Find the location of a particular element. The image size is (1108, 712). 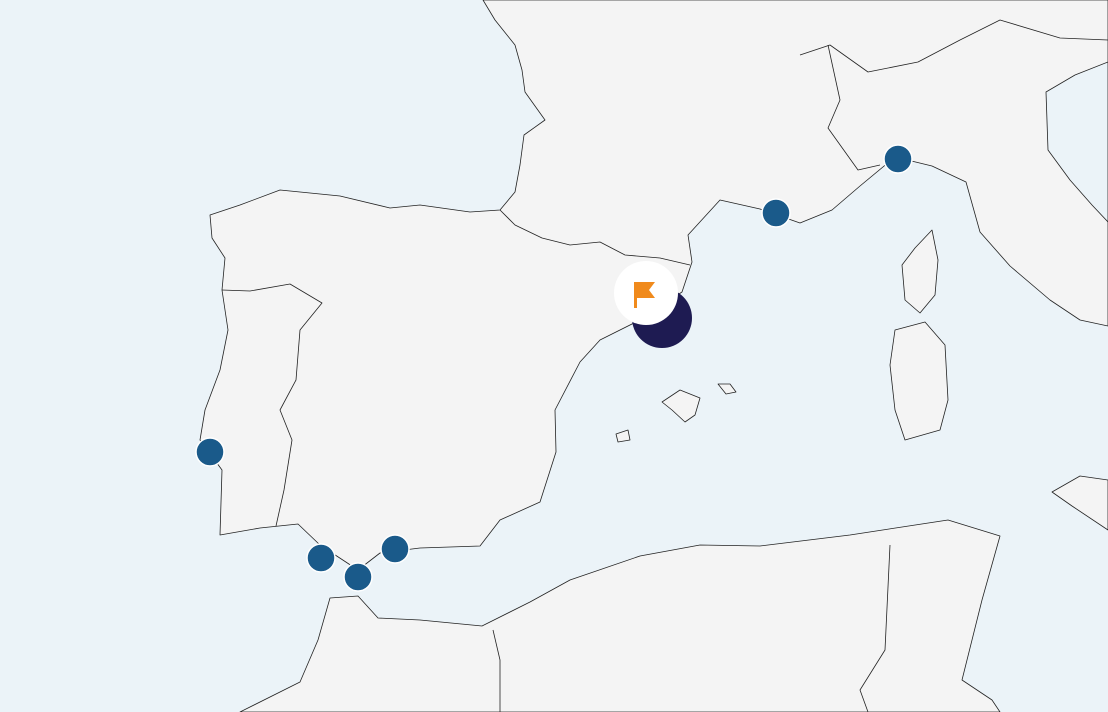

mallorca is located at coordinates (681, 406).